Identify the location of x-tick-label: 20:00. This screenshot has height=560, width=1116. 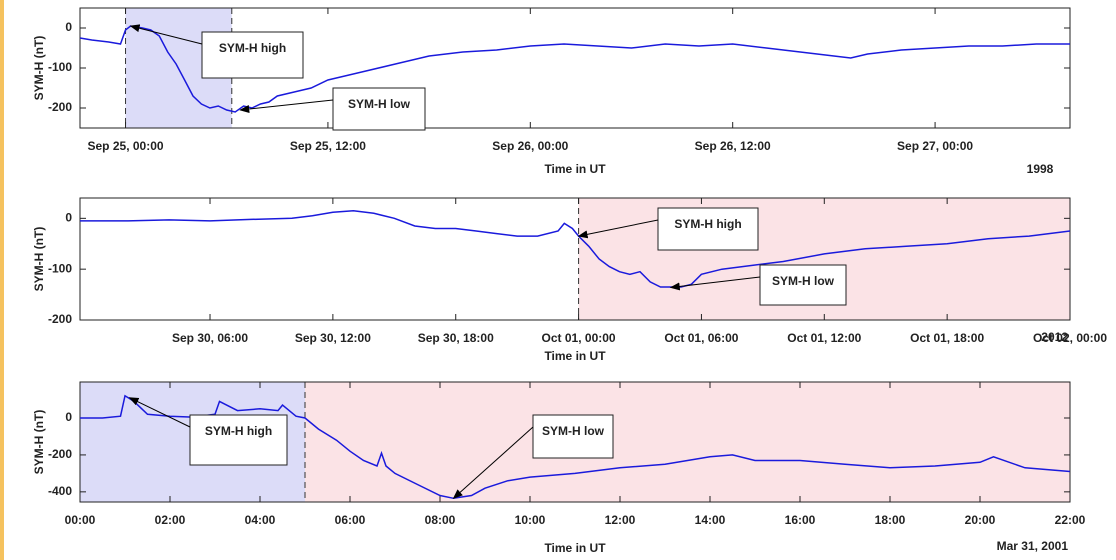
(980, 520).